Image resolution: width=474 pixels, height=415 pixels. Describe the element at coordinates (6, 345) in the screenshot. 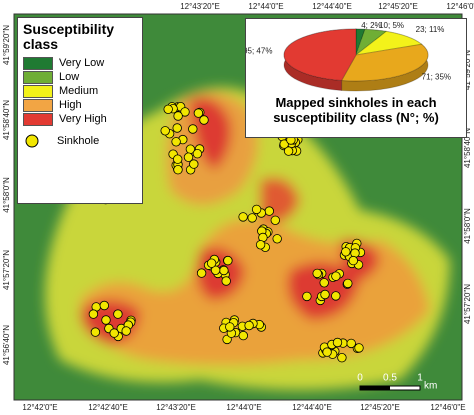

I see `left-coord-label: 41°56'40"N` at that location.